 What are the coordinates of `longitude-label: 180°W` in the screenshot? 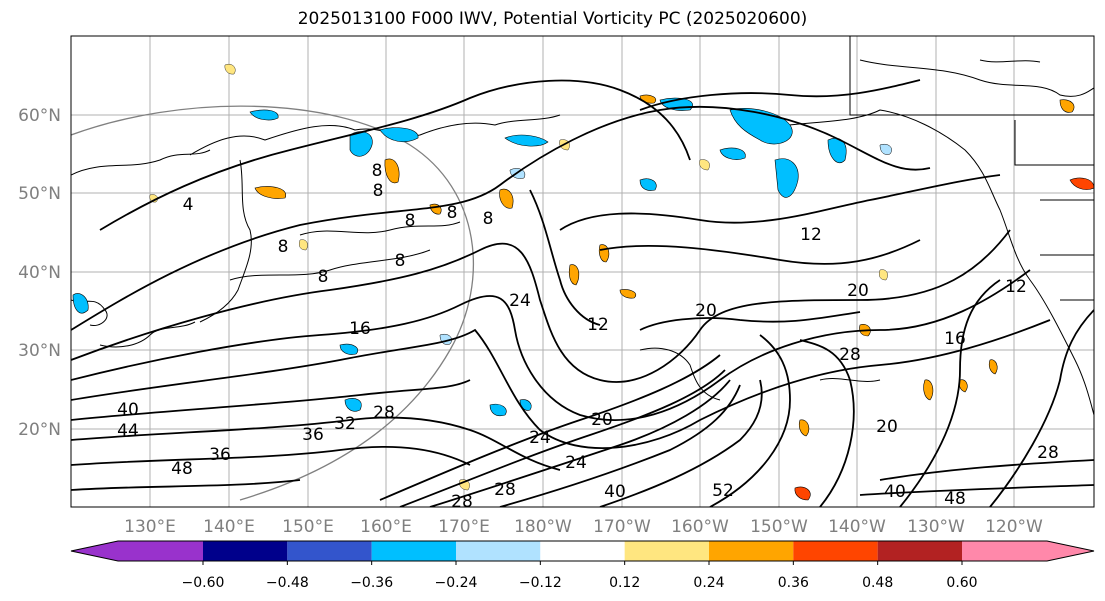 It's located at (543, 527).